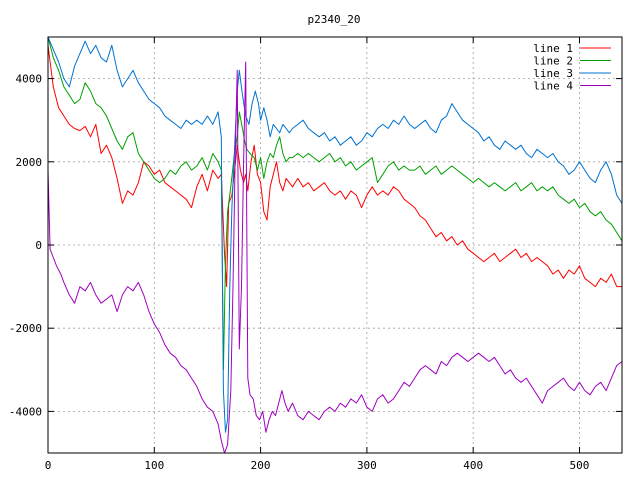 The image size is (640, 480). What do you see at coordinates (553, 73) in the screenshot?
I see `legend-label-3: line 3` at bounding box center [553, 73].